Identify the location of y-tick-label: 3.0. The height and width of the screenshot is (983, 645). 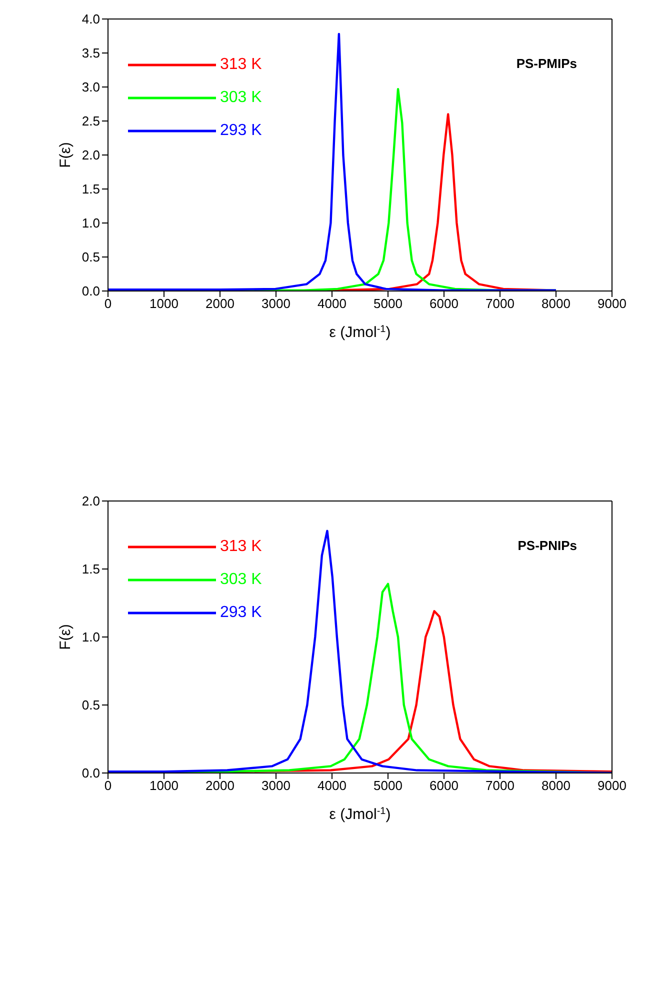
(91, 87).